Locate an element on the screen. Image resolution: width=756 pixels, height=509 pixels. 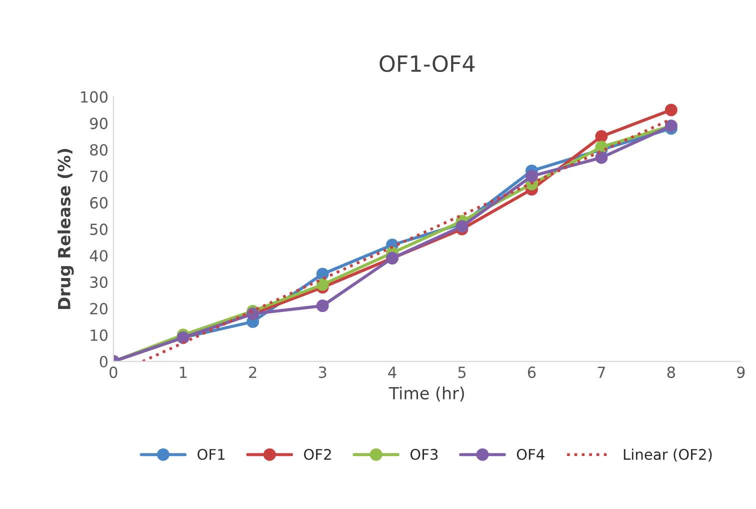
x-tick-label: 6 is located at coordinates (532, 372).